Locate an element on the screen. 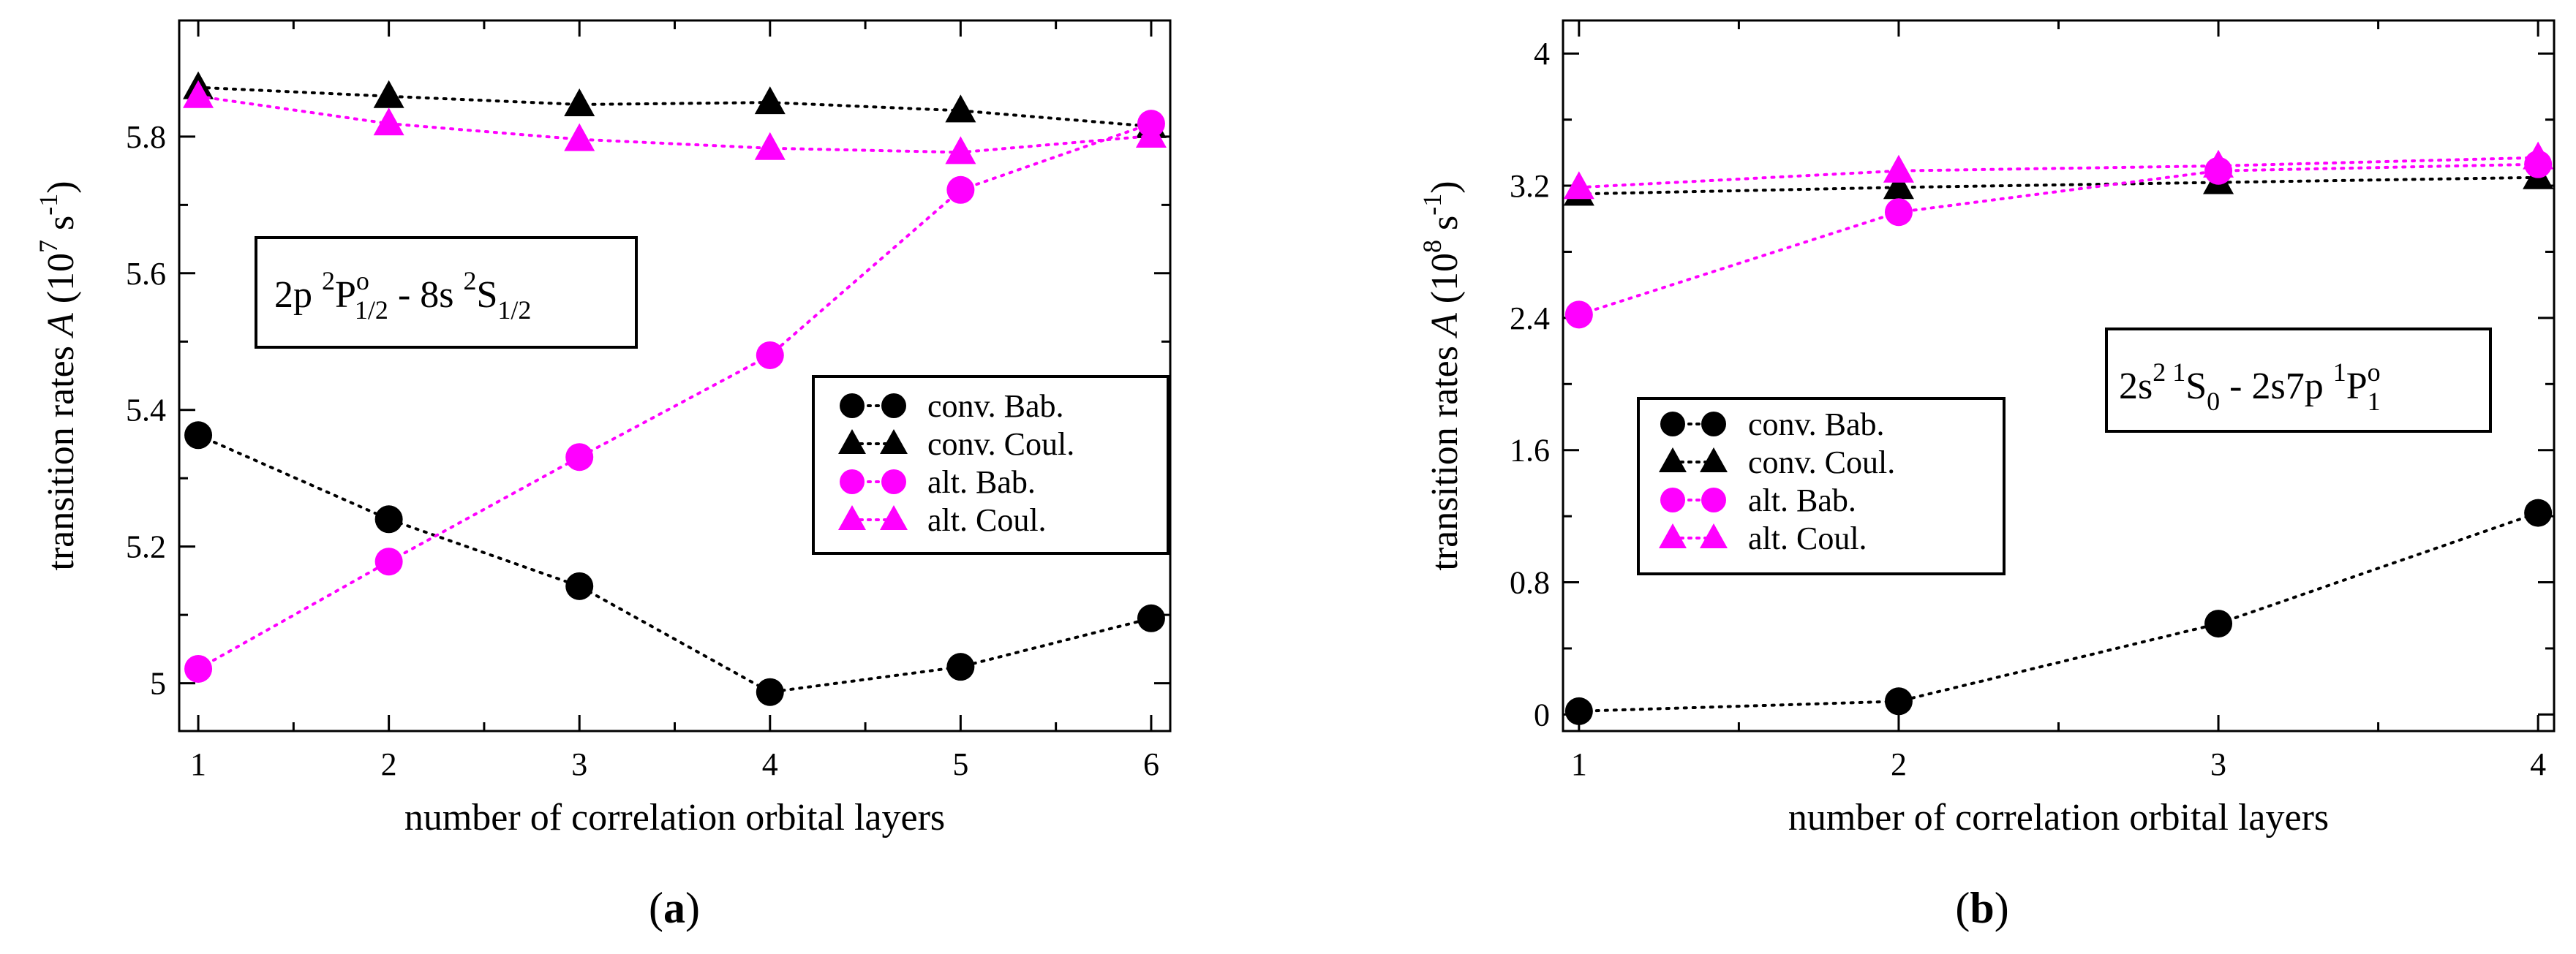 This screenshot has height=954, width=2576. y-axis-label: transition rates A (107 s-1) is located at coordinates (58, 375).